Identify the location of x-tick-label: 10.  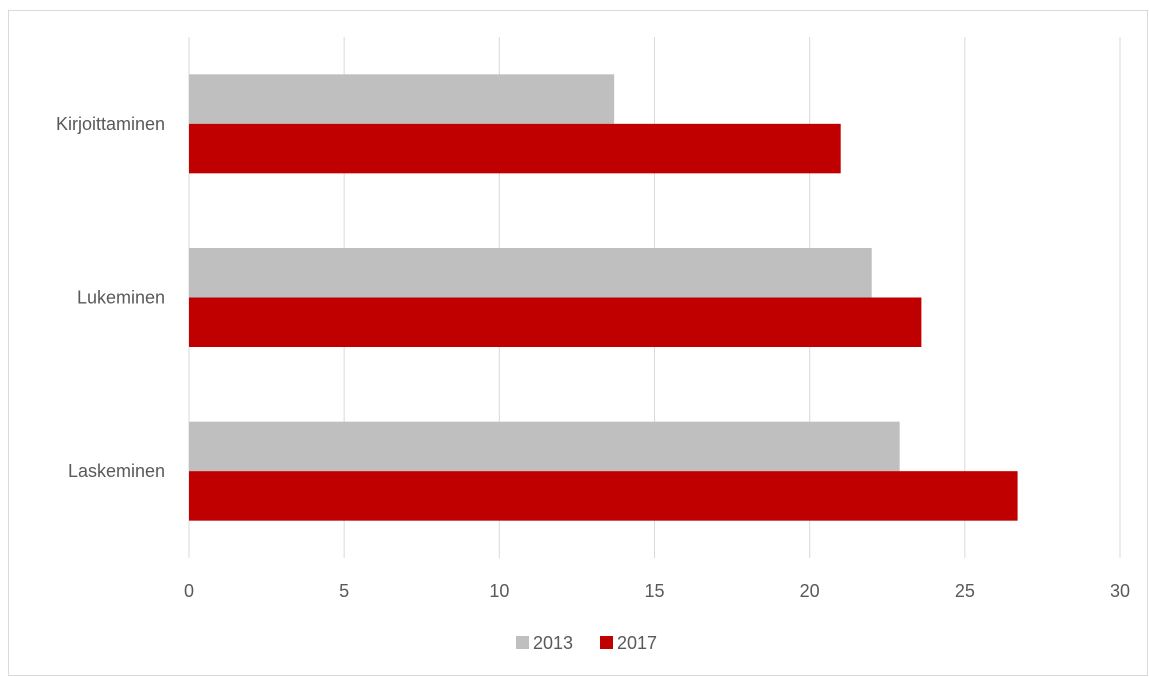
(499, 591).